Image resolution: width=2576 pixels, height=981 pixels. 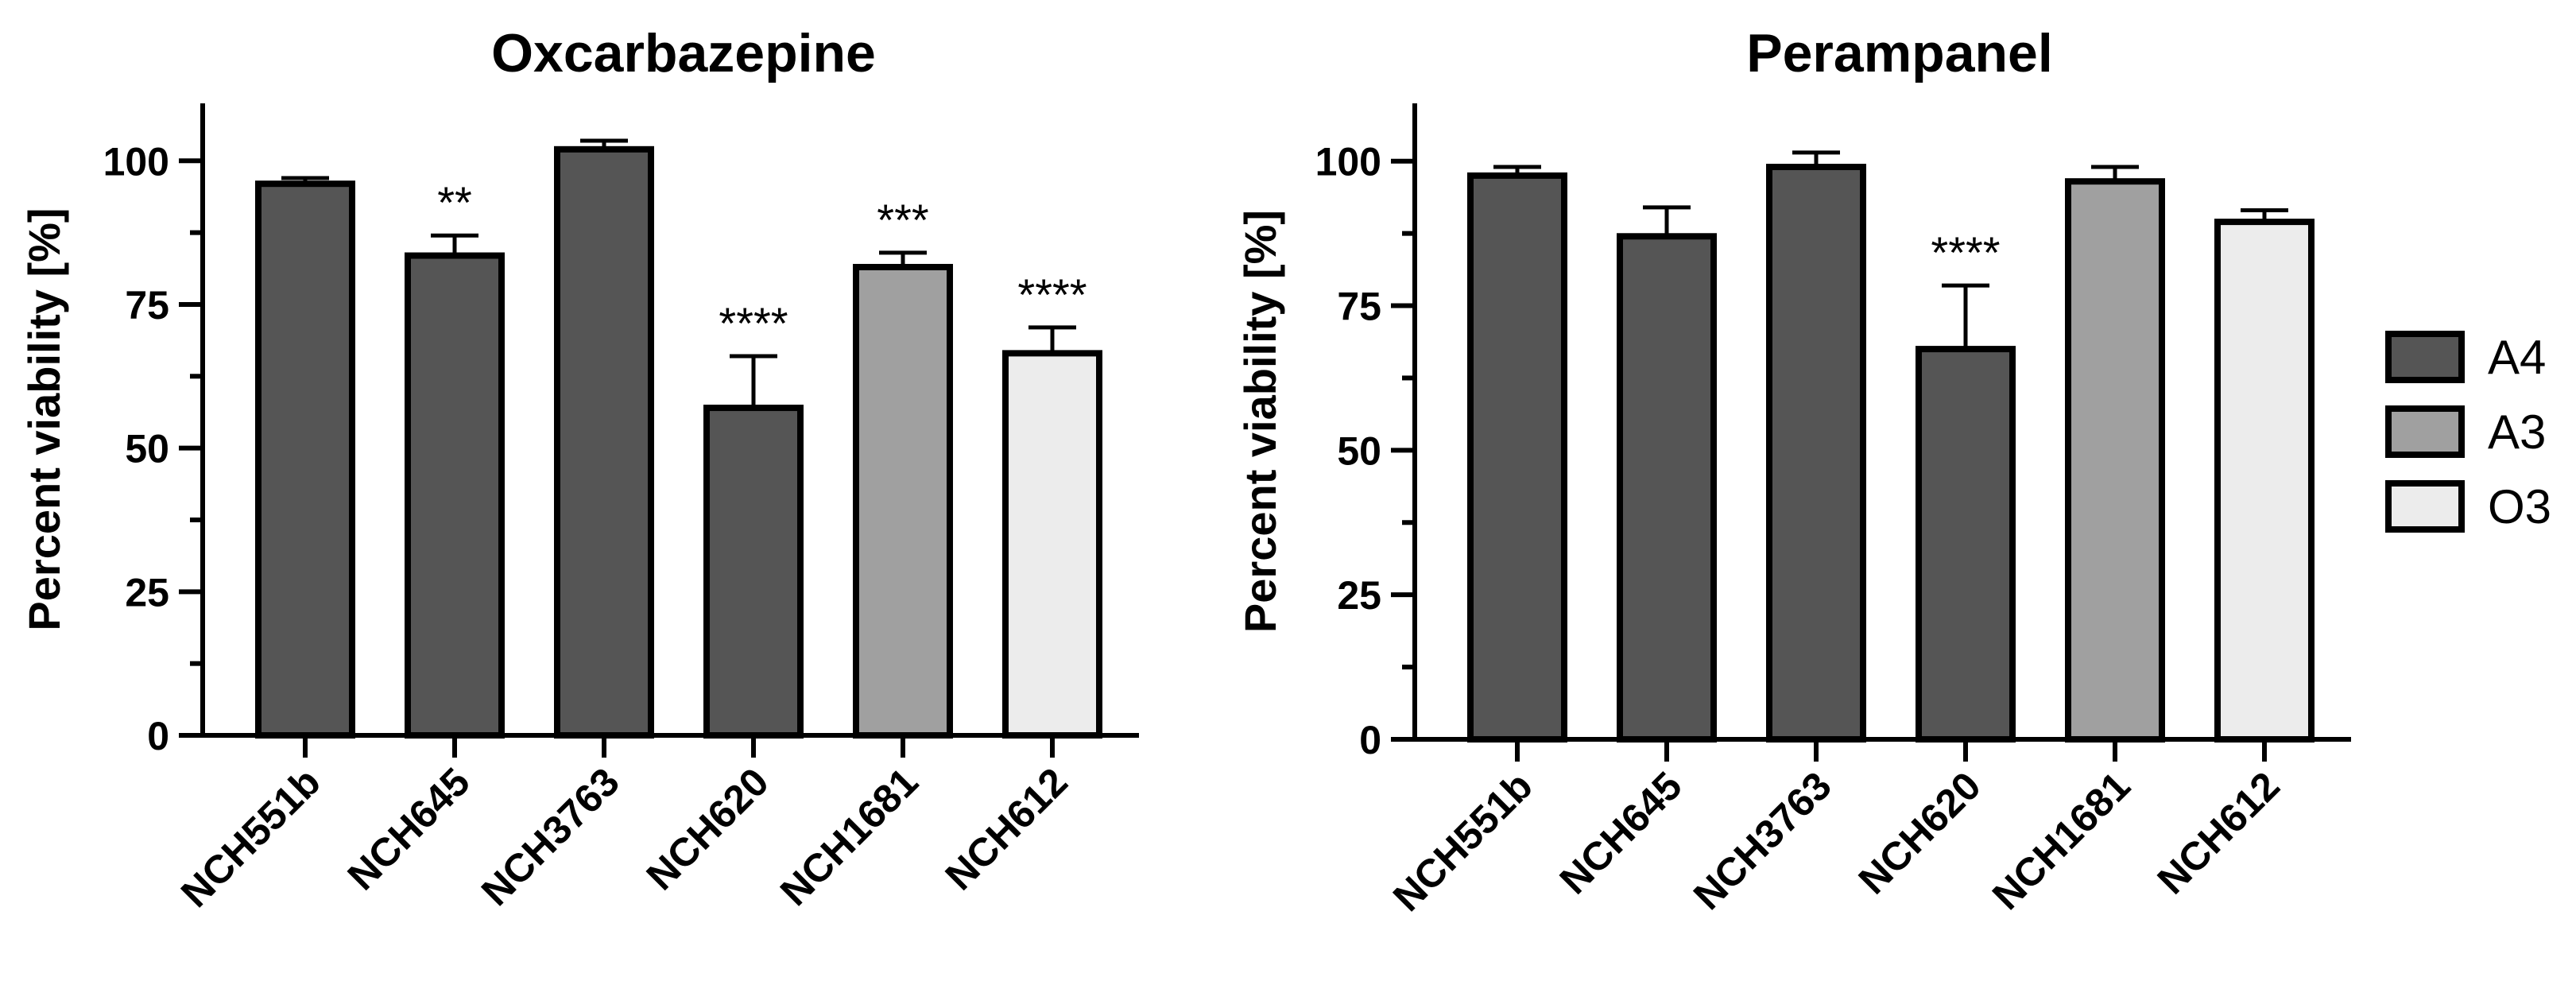 I want to click on chart-title: Perampanel, so click(x=1899, y=53).